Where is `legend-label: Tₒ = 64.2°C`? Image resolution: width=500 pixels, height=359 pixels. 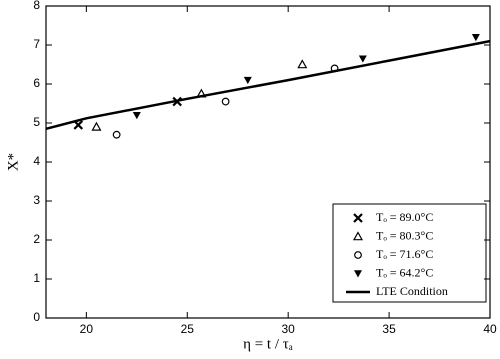 legend-label: Tₒ = 64.2°C is located at coordinates (404, 272).